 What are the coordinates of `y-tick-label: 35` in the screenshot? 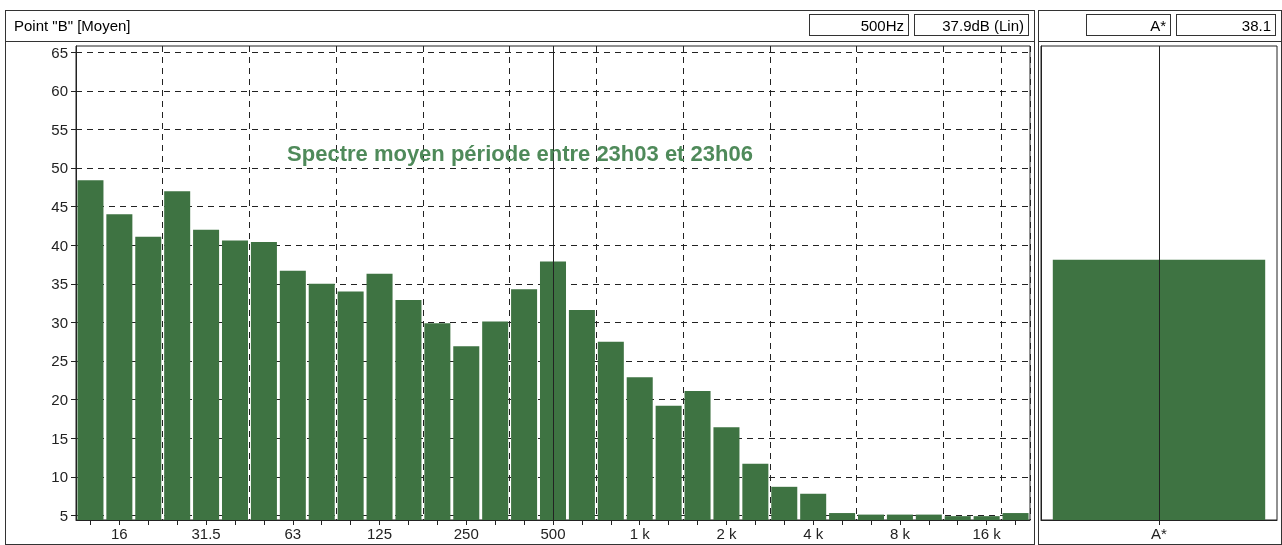 It's located at (59, 284).